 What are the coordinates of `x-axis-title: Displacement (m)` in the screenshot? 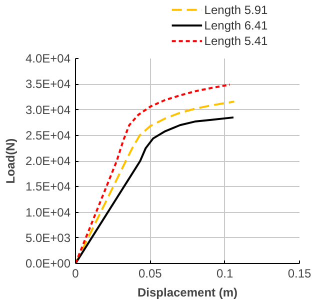 It's located at (187, 293).